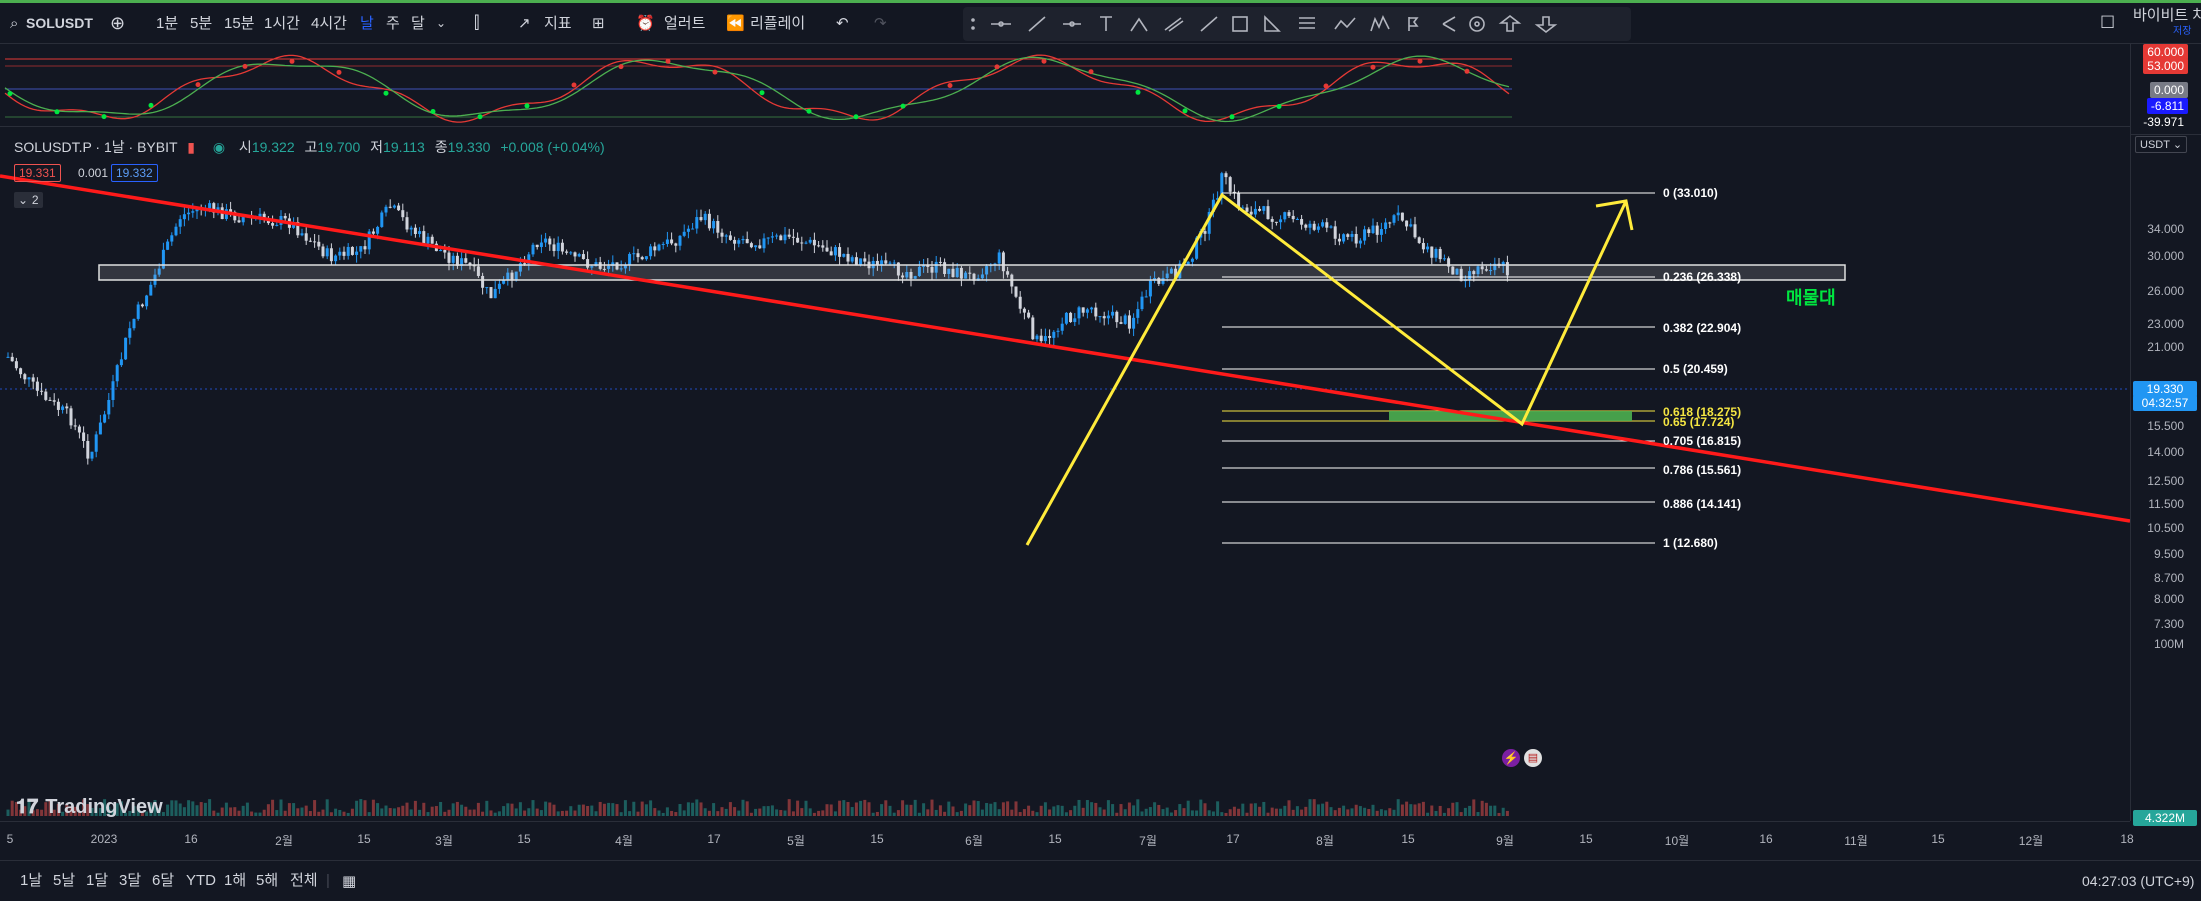  What do you see at coordinates (758, 88) in the screenshot?
I see `oscillator-plot` at bounding box center [758, 88].